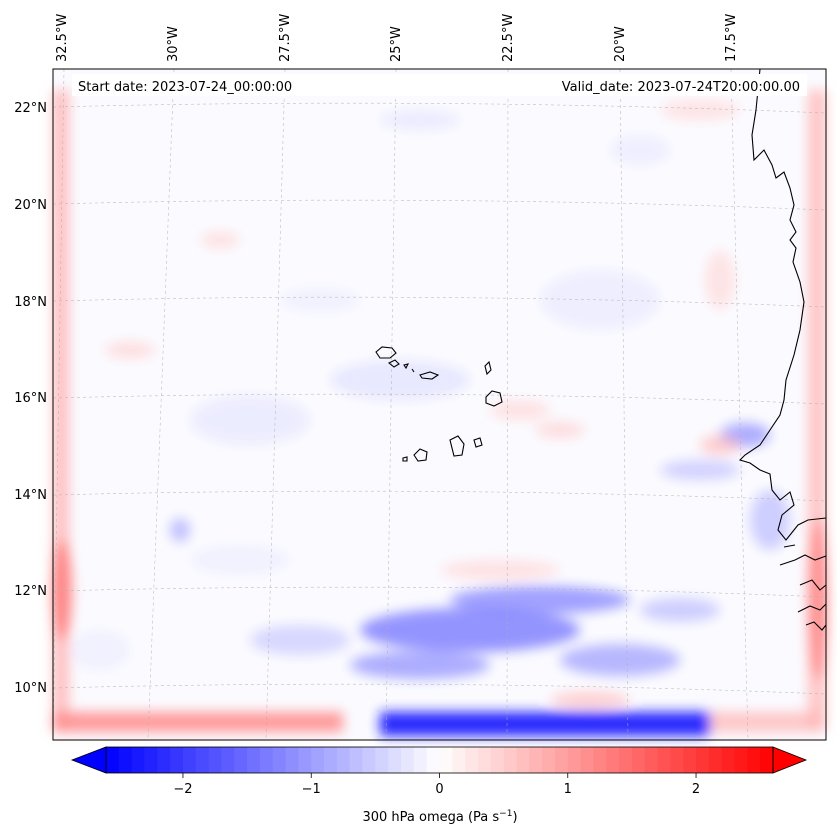  I want to click on lon-label: 22.5°W, so click(508, 38).